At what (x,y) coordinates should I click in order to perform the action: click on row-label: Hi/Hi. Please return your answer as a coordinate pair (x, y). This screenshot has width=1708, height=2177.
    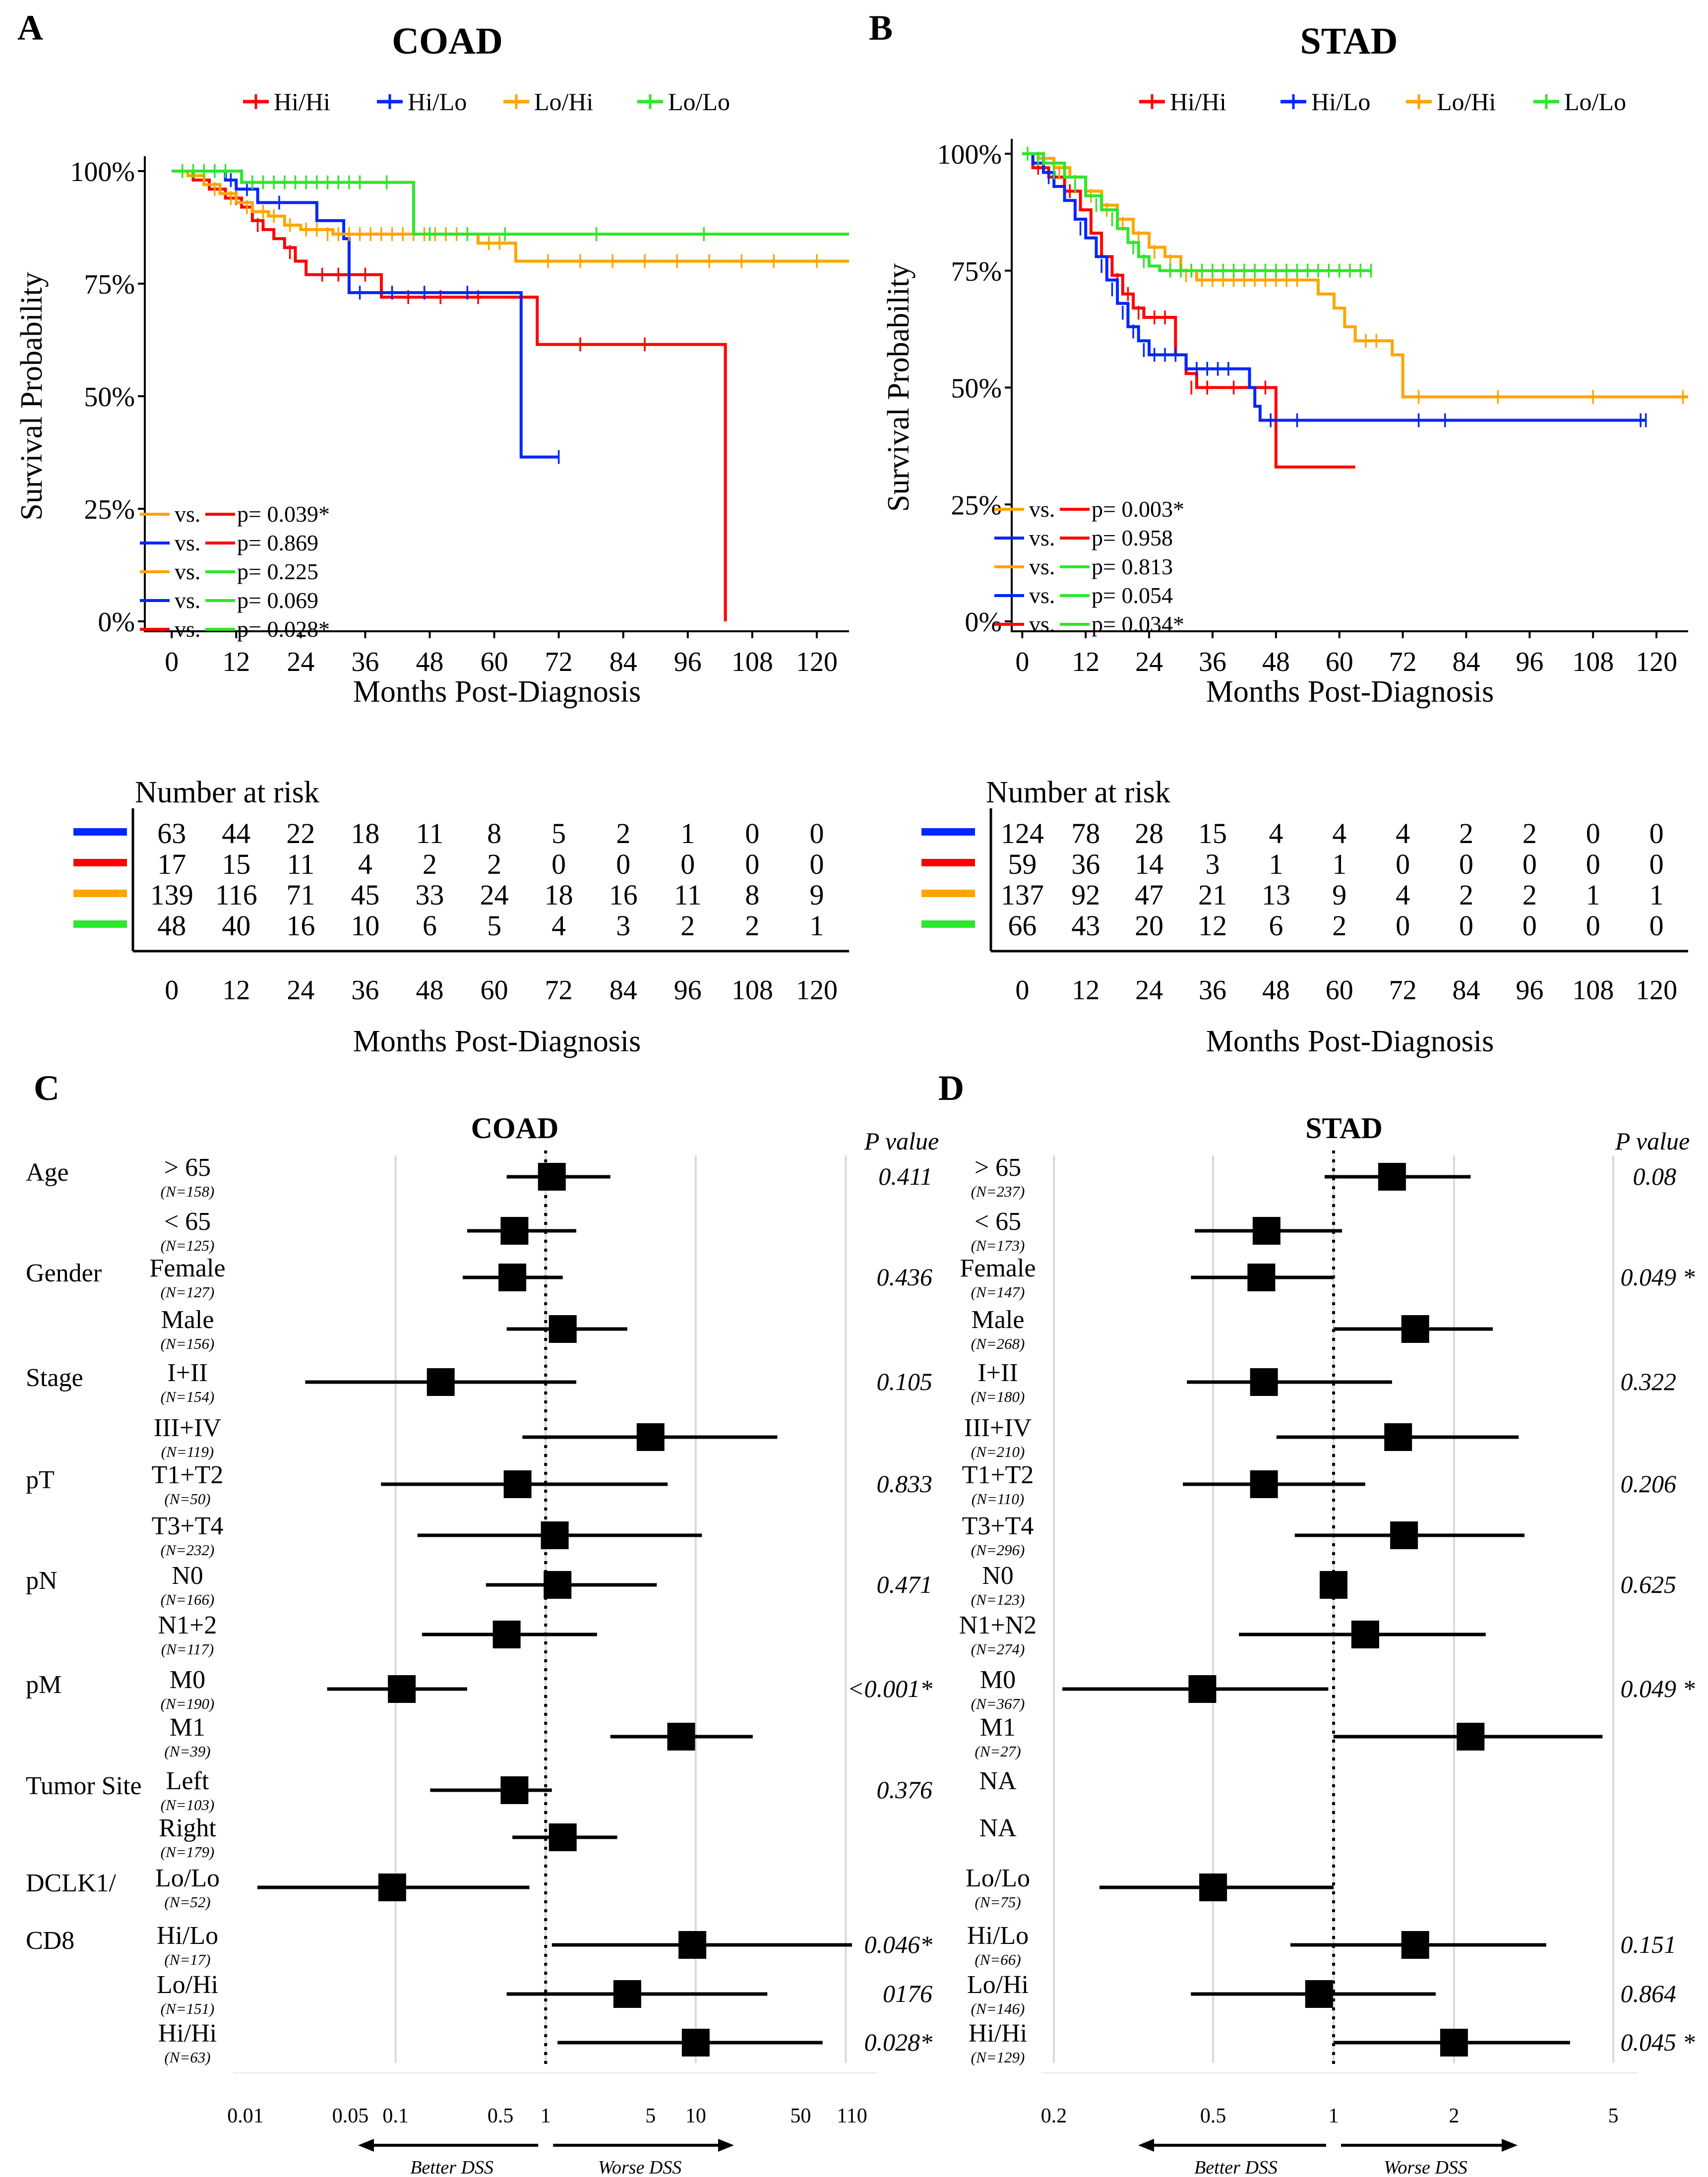
    Looking at the image, I should click on (998, 2034).